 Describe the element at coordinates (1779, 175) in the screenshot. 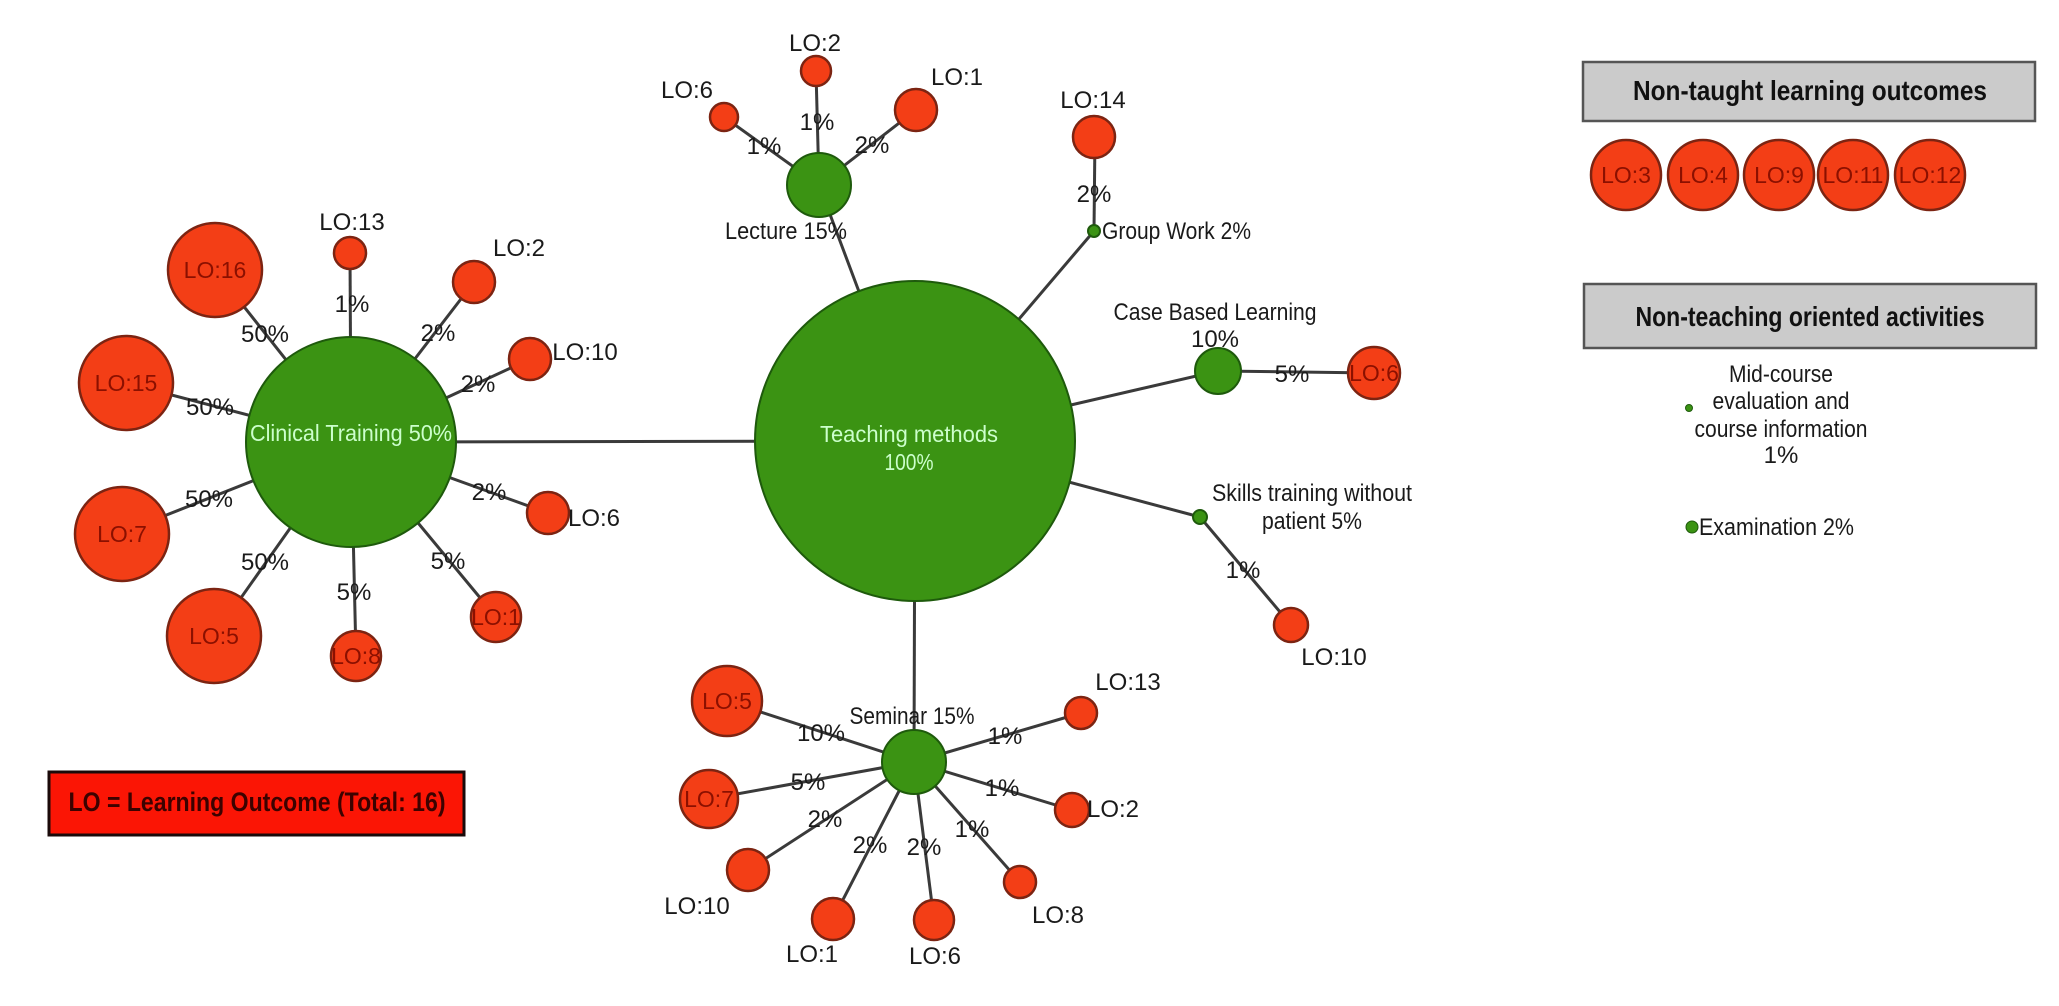

I see `svg-text: LO:9` at that location.